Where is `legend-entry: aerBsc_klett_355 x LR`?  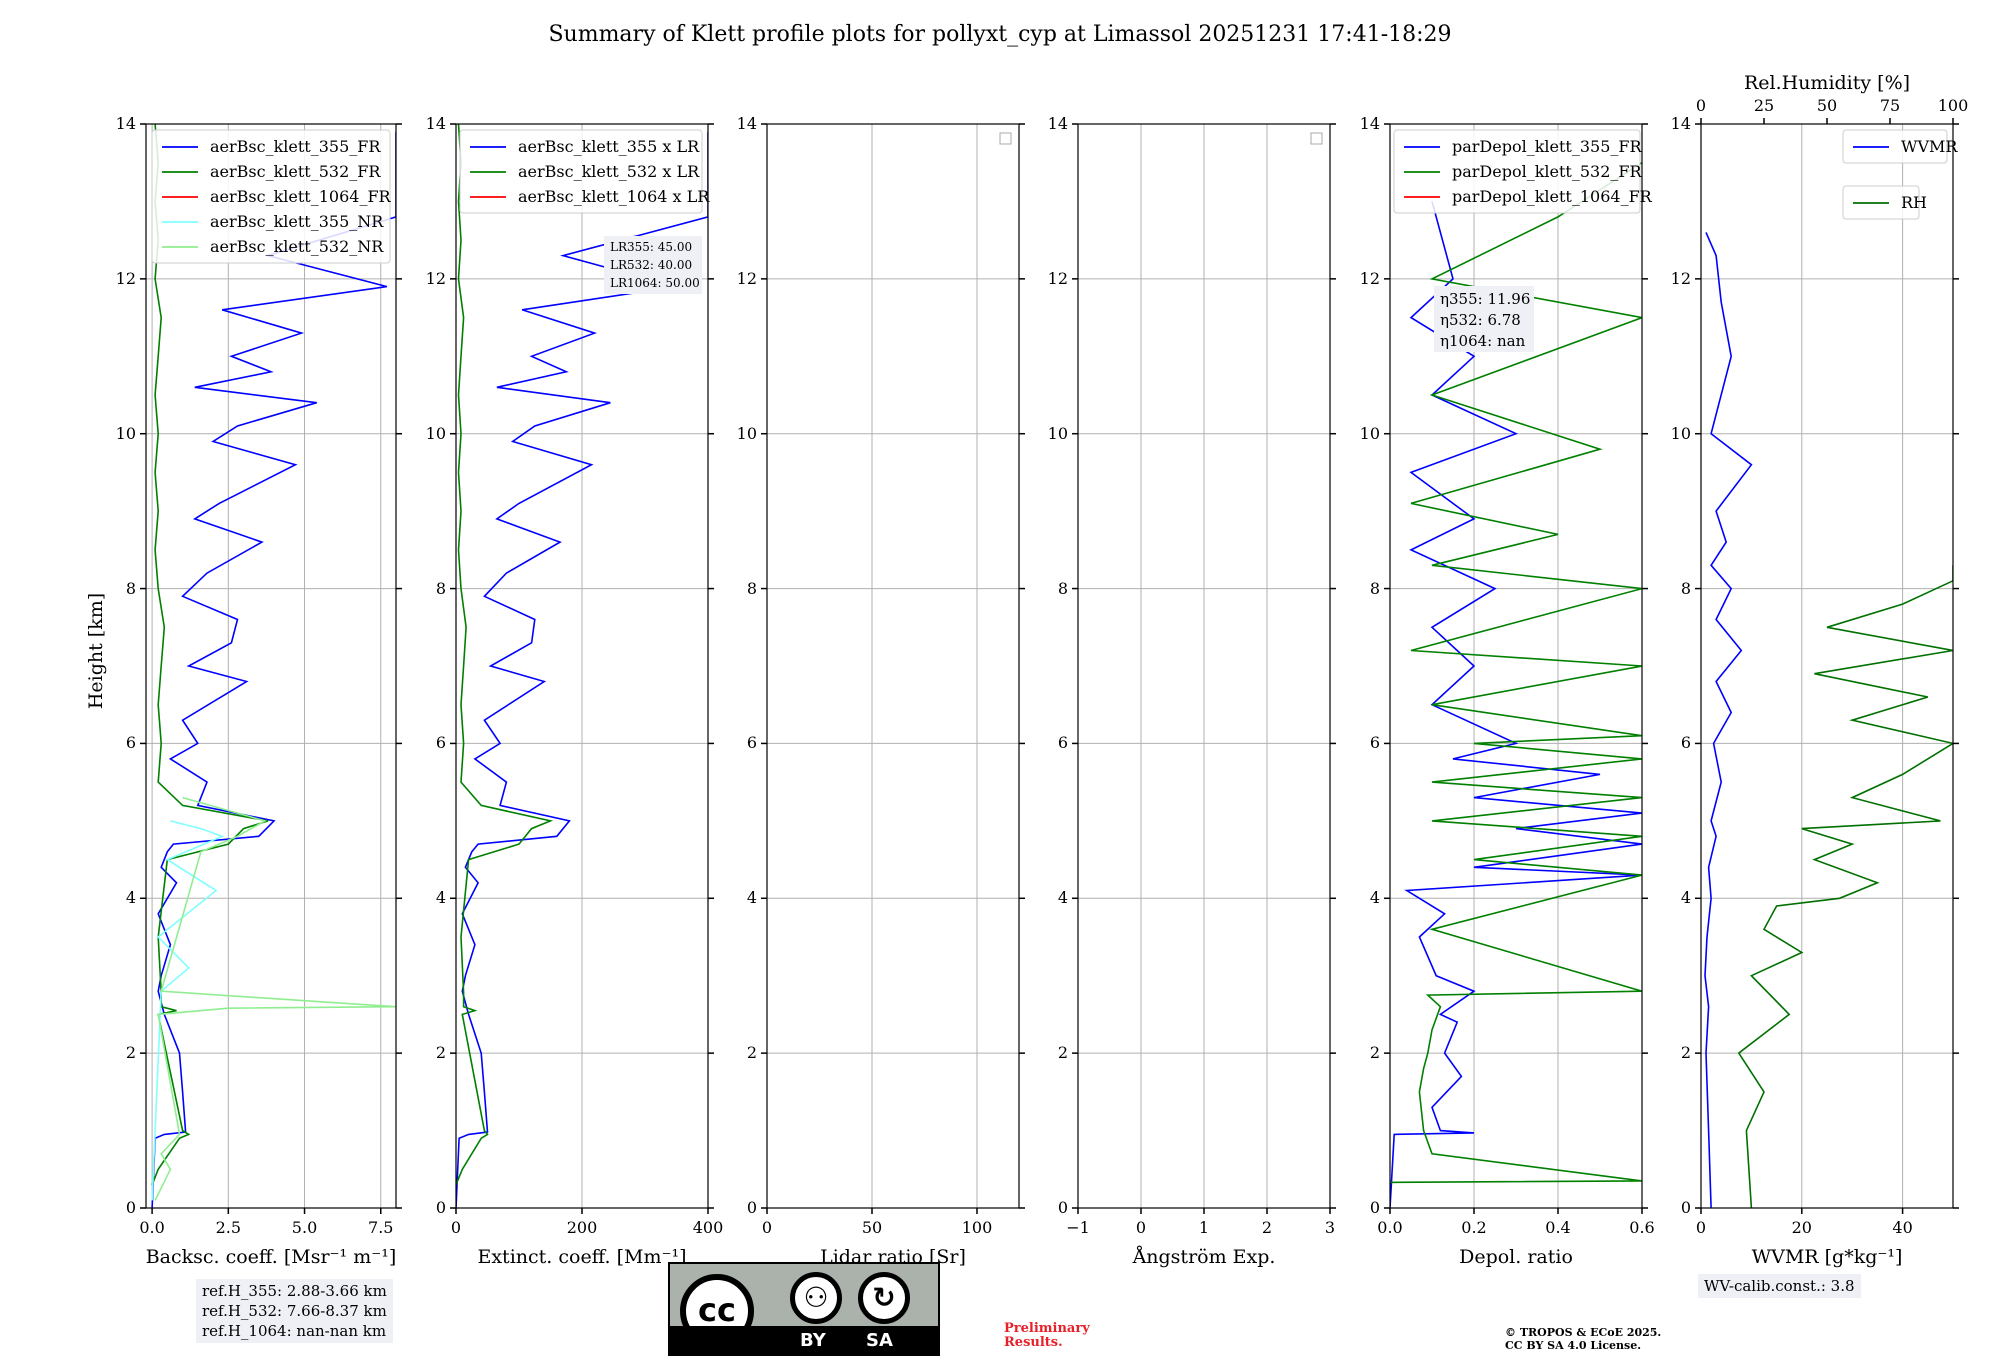 legend-entry: aerBsc_klett_355 x LR is located at coordinates (609, 146).